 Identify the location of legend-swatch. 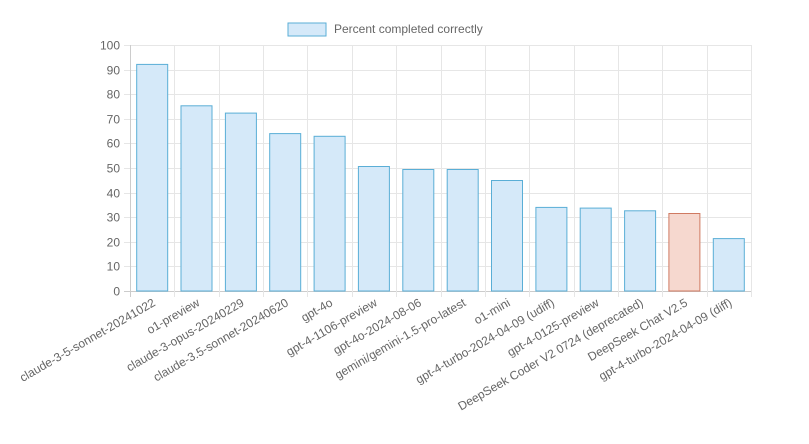
(307, 29).